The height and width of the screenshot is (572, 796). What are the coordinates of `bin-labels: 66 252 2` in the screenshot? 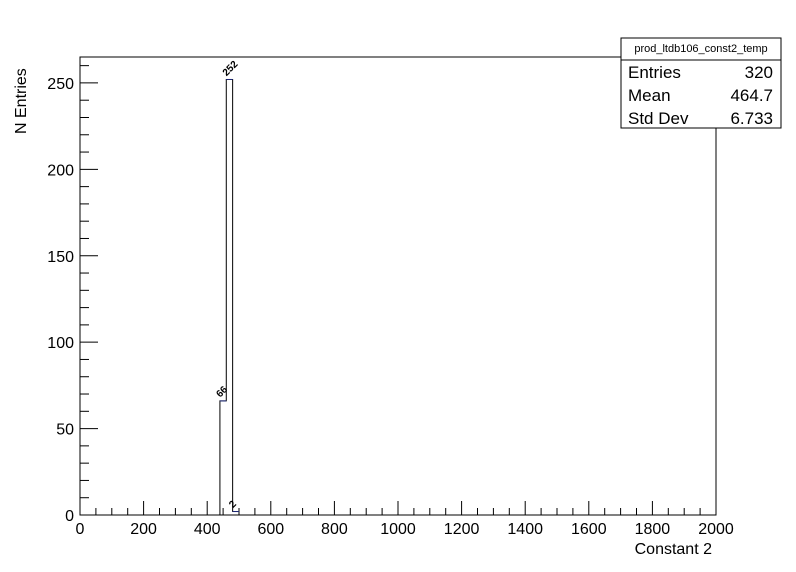 It's located at (227, 285).